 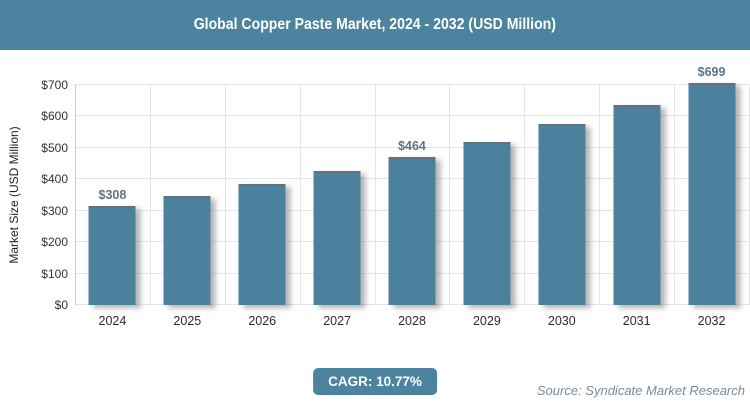 I want to click on bar-2025, so click(x=187, y=250).